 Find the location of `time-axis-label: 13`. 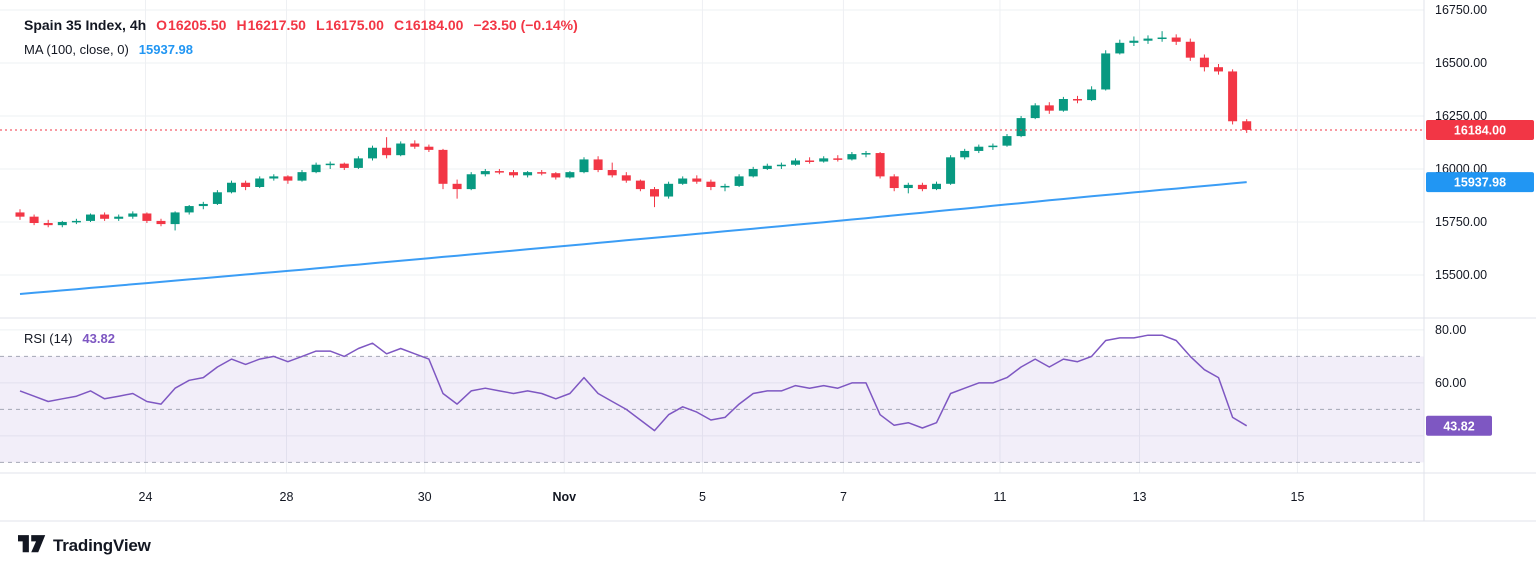

time-axis-label: 13 is located at coordinates (1140, 497).